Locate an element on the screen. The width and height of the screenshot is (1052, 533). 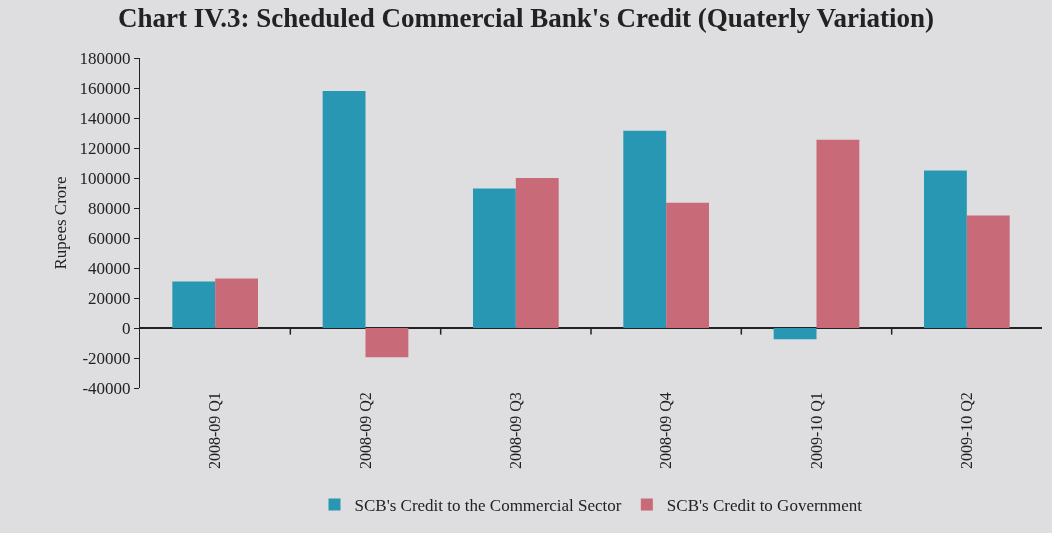
x-tick-label: 2008-09 Q1 is located at coordinates (215, 431).